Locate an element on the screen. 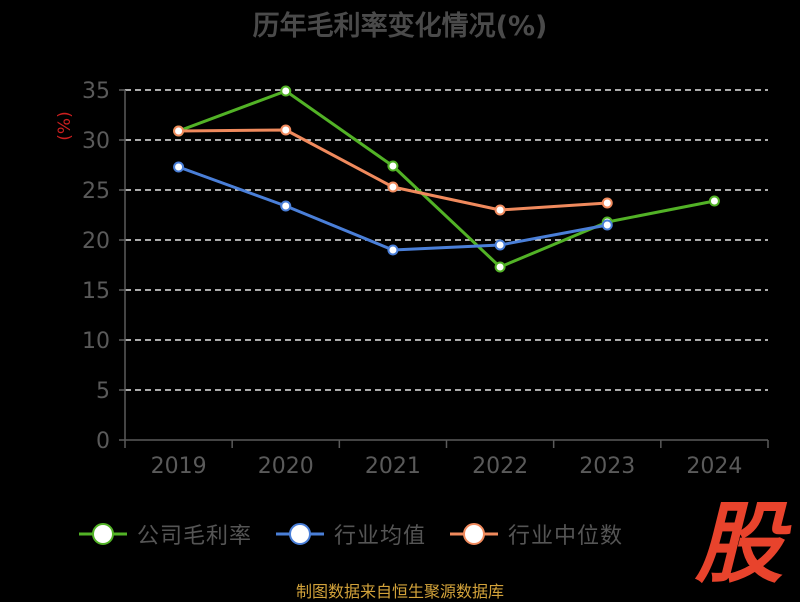 The height and width of the screenshot is (602, 800). legend-label: 公司毛利率 is located at coordinates (194, 536).